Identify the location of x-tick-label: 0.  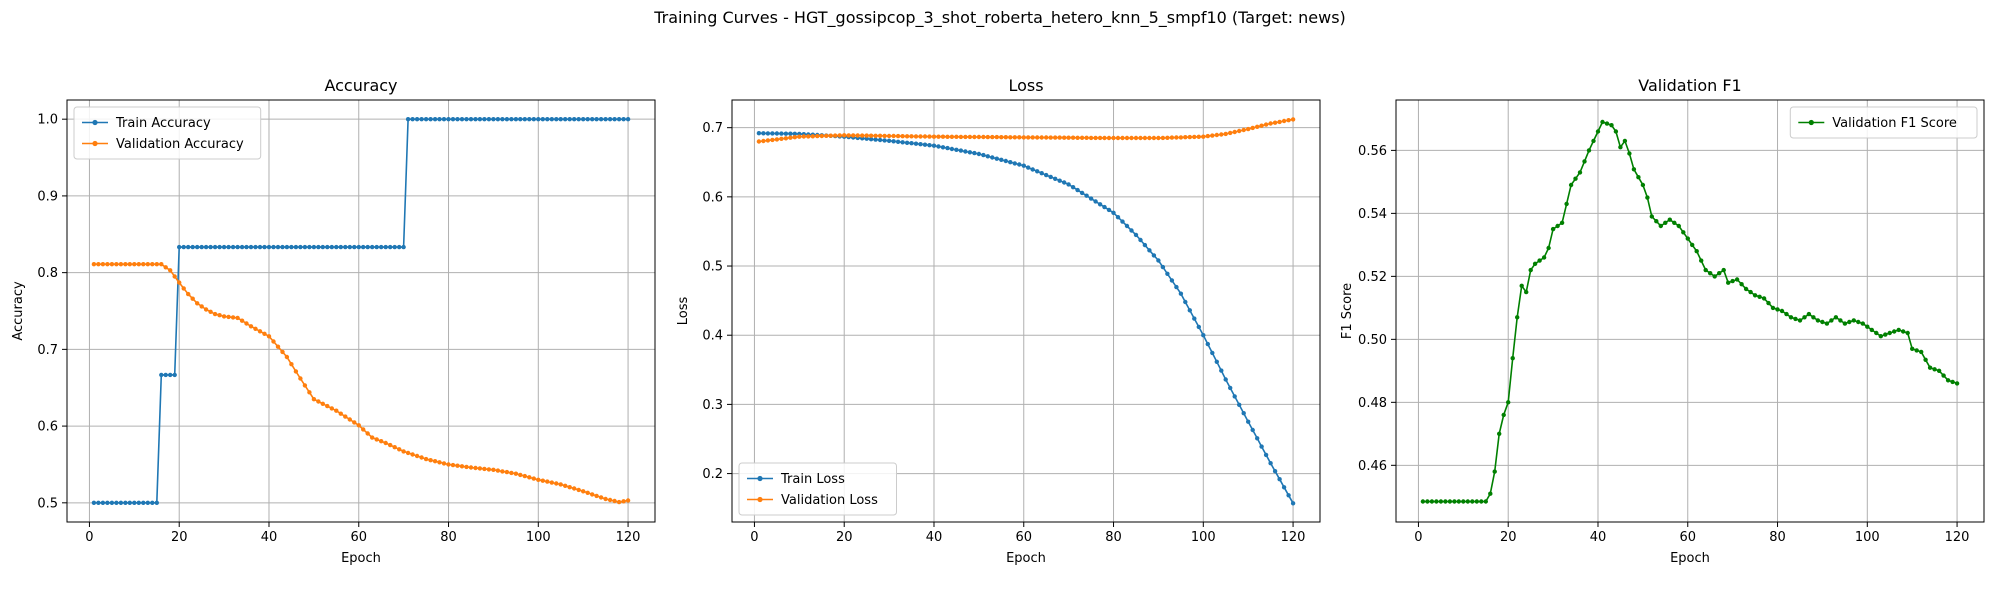
(1418, 537).